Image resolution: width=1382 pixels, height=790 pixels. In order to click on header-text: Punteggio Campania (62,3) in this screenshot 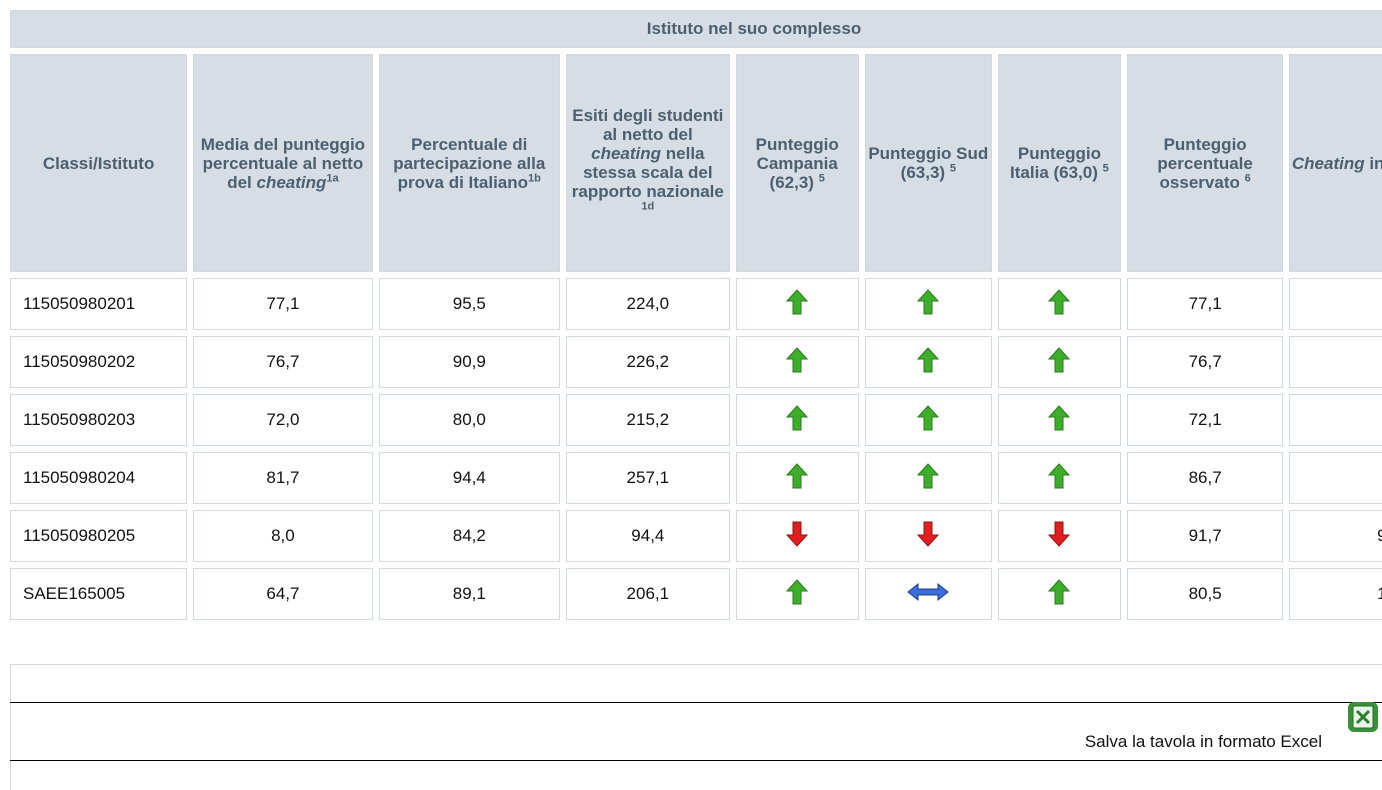, I will do `click(797, 163)`.